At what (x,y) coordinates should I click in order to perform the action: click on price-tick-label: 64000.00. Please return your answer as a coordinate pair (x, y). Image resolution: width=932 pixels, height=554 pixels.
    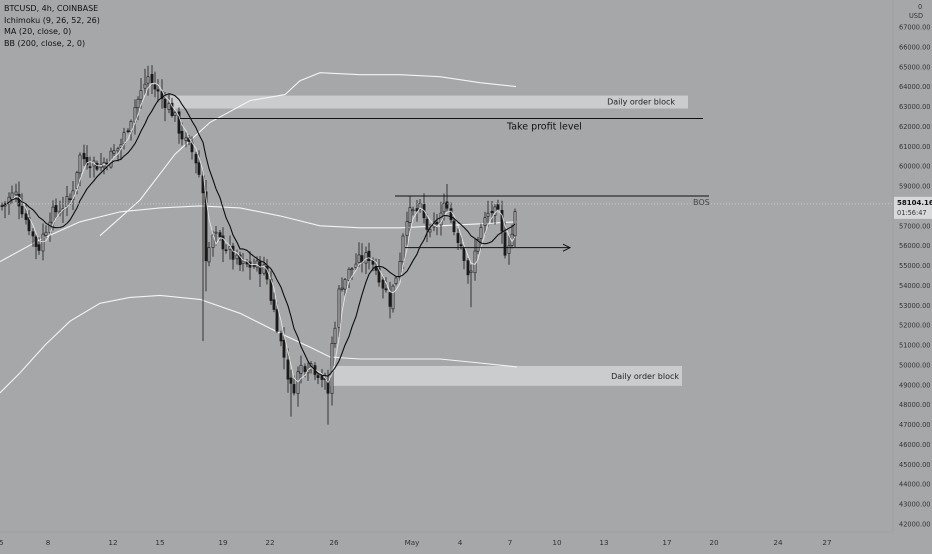
    Looking at the image, I should click on (914, 87).